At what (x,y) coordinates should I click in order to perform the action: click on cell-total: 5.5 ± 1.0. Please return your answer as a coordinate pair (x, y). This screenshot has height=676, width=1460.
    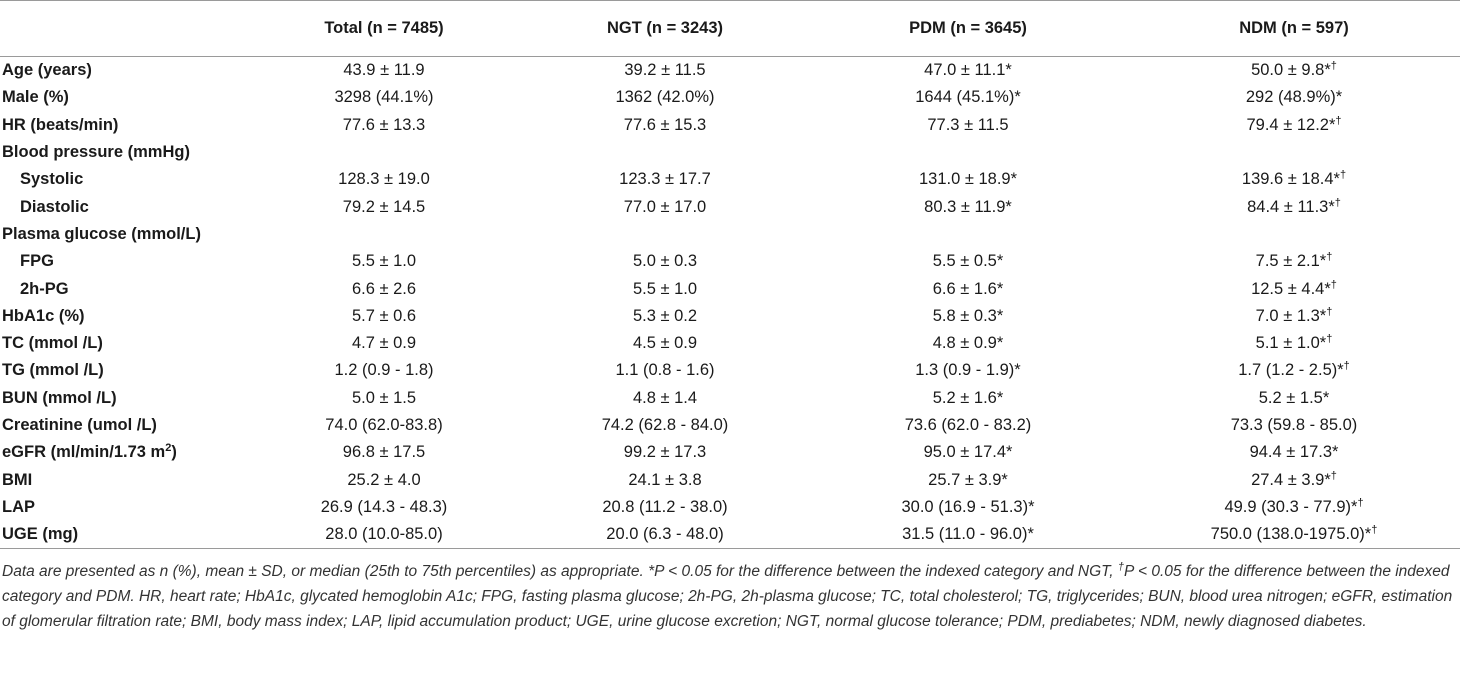
    Looking at the image, I should click on (384, 261).